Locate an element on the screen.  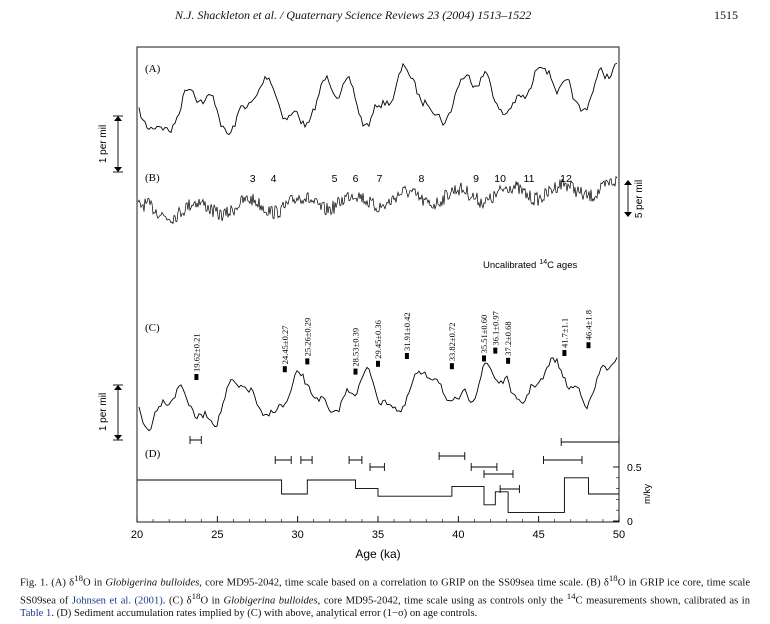
interstadial-4: 4 is located at coordinates (274, 179).